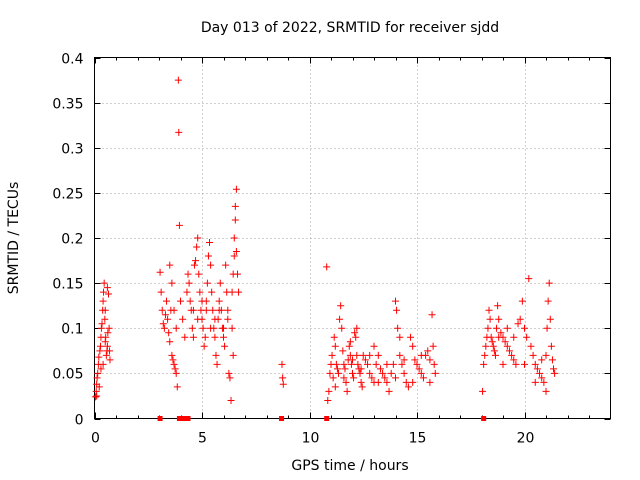  Describe the element at coordinates (14, 238) in the screenshot. I see `y-axis-label: SRMTID / TECUs` at that location.